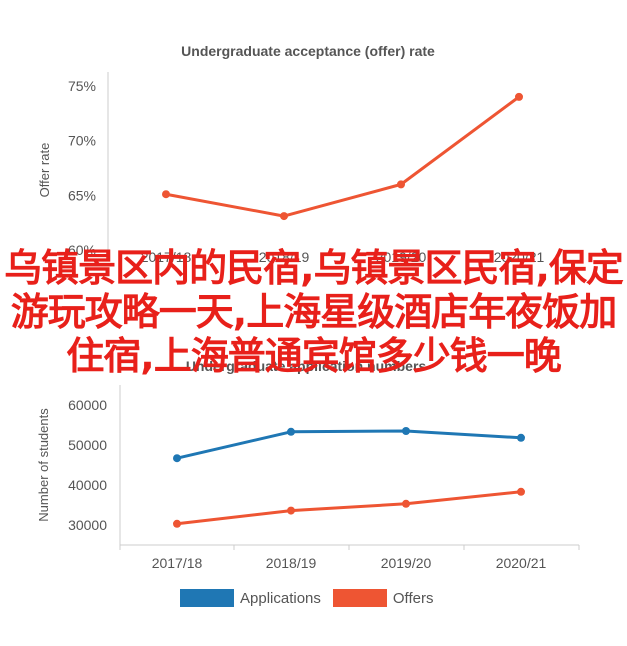  What do you see at coordinates (308, 51) in the screenshot?
I see `chart1-title: Undergraduate acceptance (offer) rate` at bounding box center [308, 51].